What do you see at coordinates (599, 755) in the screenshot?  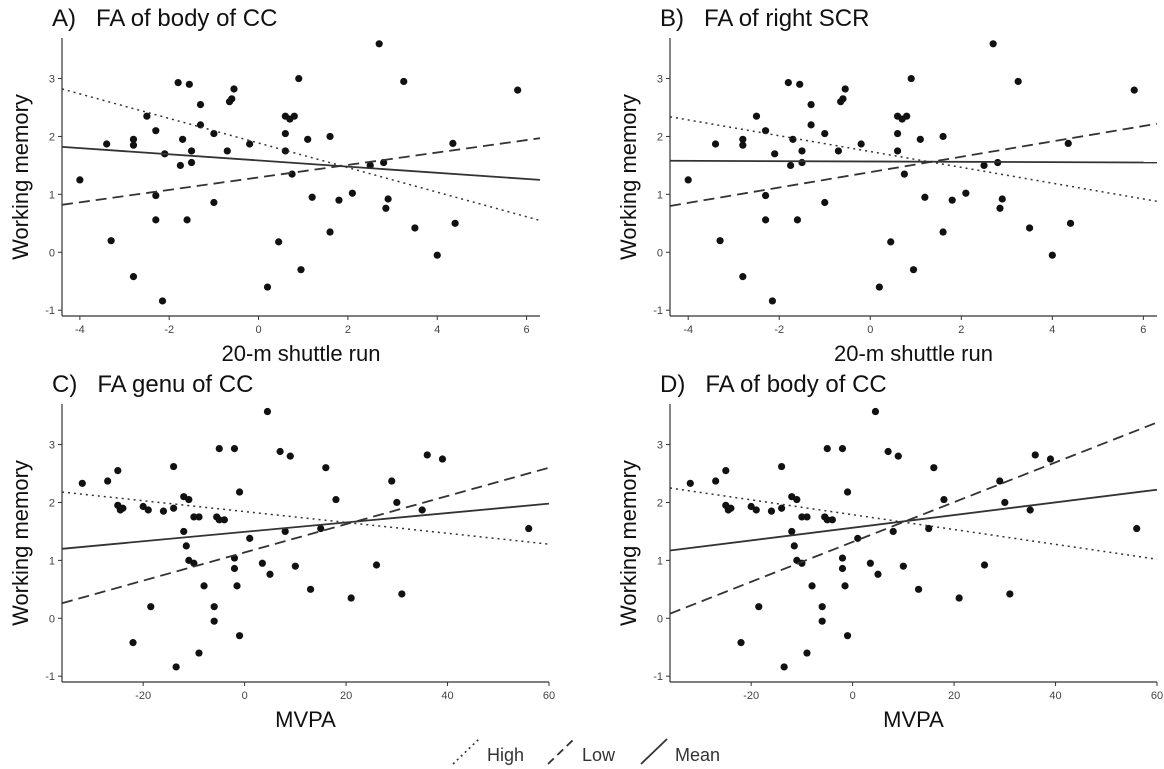 I see `legend-label-low: Low` at bounding box center [599, 755].